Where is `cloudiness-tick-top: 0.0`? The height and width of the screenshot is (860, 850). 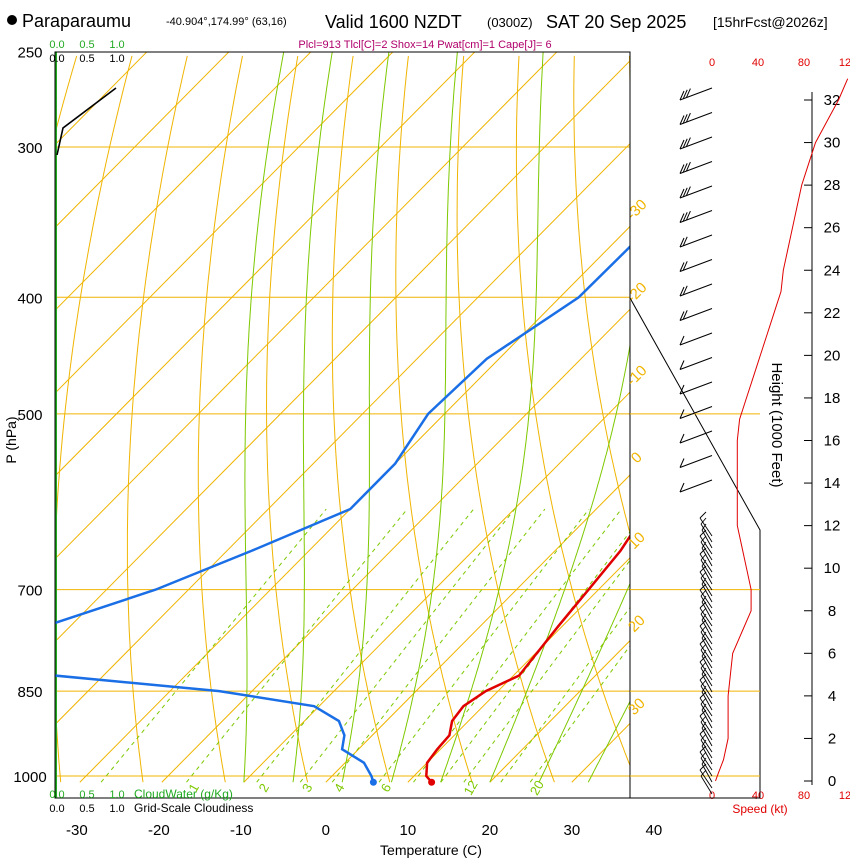 cloudiness-tick-top: 0.0 is located at coordinates (56, 59).